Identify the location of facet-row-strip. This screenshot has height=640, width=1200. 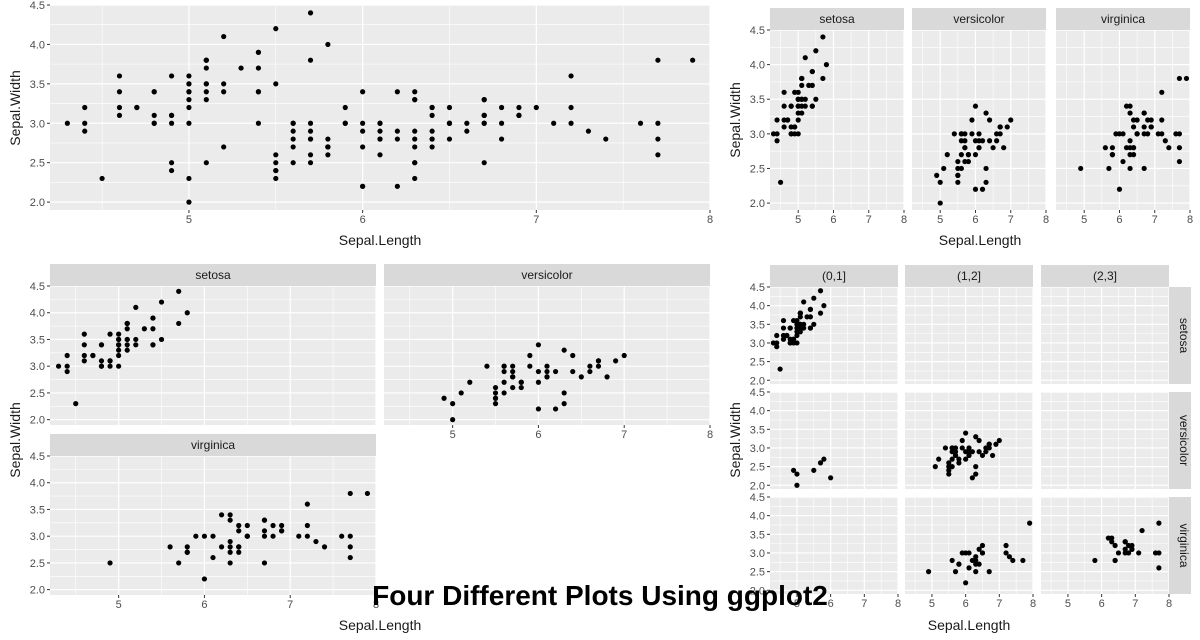
(1180, 545).